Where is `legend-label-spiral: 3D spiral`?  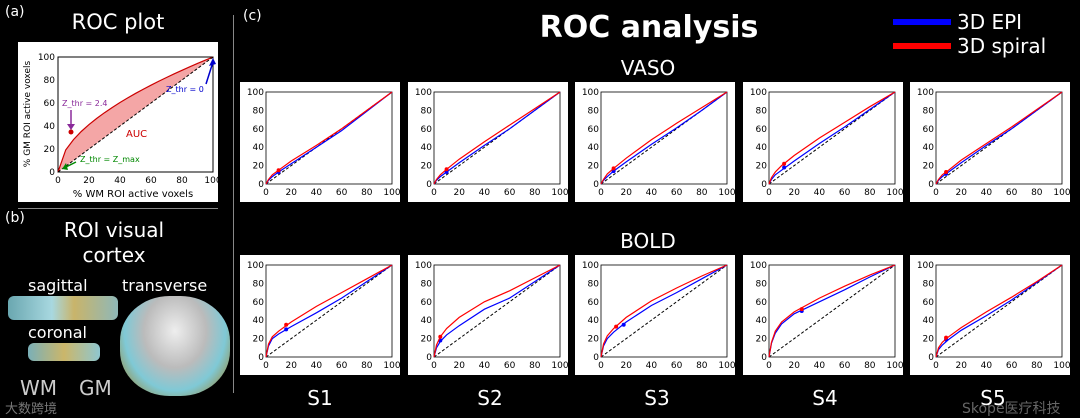 legend-label-spiral: 3D spiral is located at coordinates (1002, 46).